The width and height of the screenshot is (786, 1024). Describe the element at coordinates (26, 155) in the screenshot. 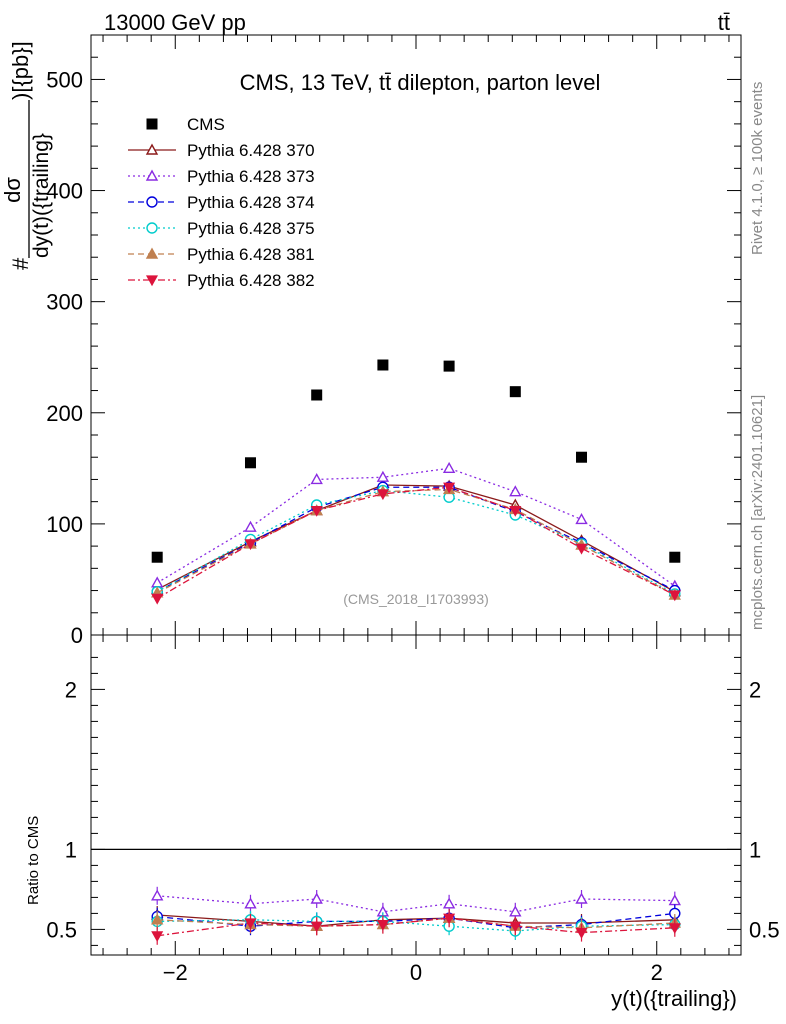

I see `main-y-axis-label: # dσ dy(t)({trailing} )[{pb}]` at that location.